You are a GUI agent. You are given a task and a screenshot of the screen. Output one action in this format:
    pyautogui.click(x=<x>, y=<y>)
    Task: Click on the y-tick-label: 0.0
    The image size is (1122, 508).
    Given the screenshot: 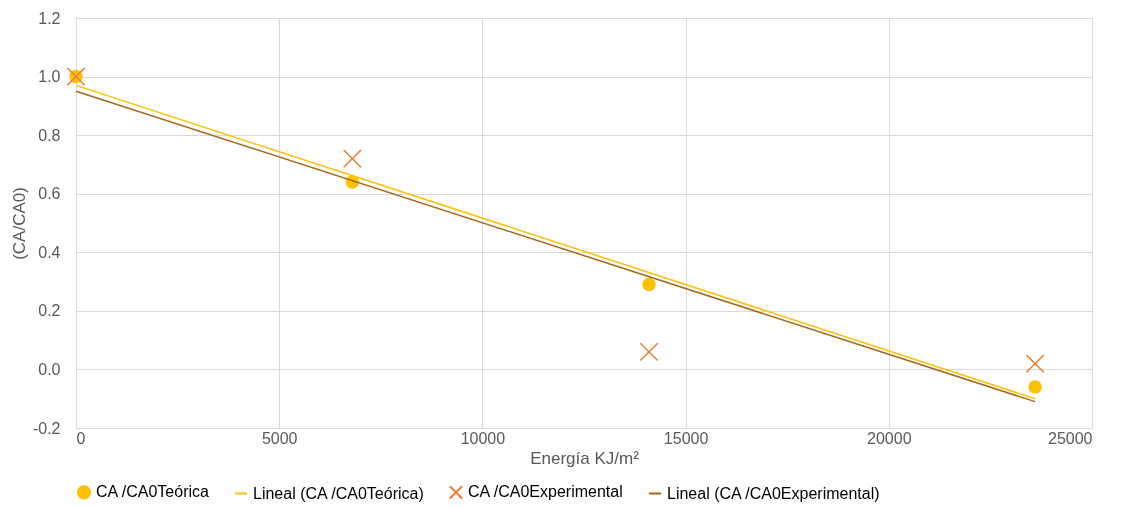 What is the action you would take?
    pyautogui.click(x=49, y=369)
    